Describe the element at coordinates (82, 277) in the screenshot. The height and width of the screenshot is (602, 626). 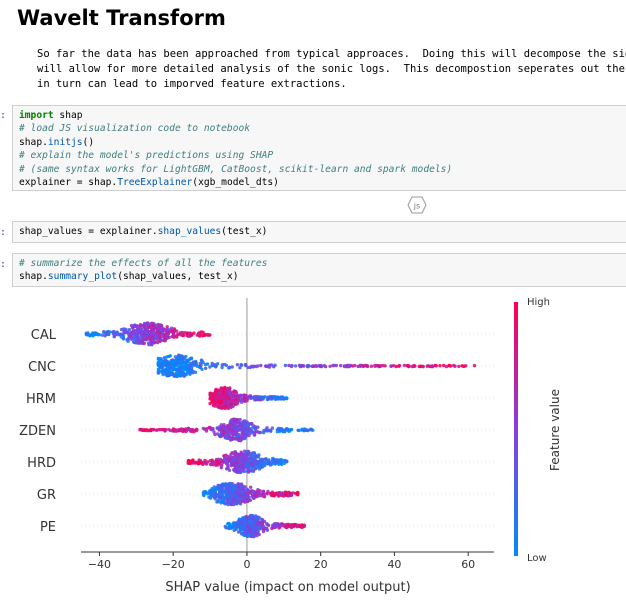
I see `code-token: summary_plot` at that location.